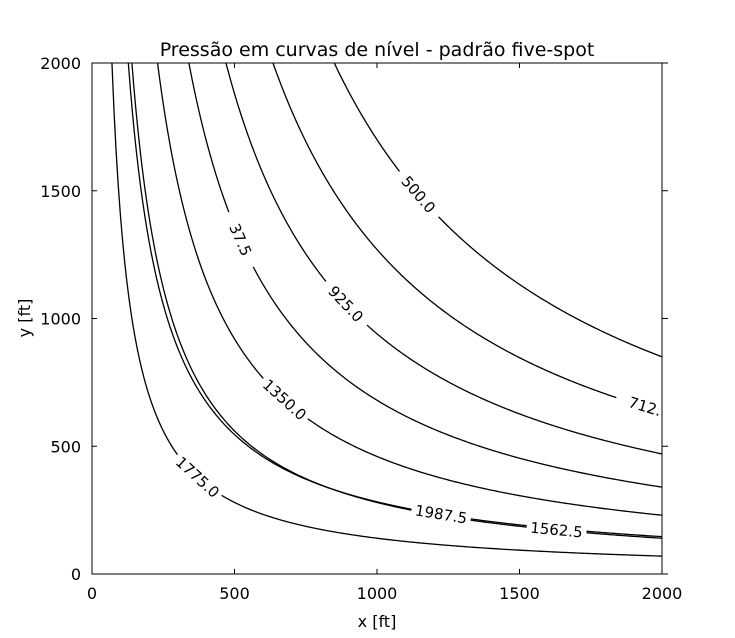 The width and height of the screenshot is (735, 638). Describe the element at coordinates (519, 593) in the screenshot. I see `x-tick-label-3: 1500` at that location.